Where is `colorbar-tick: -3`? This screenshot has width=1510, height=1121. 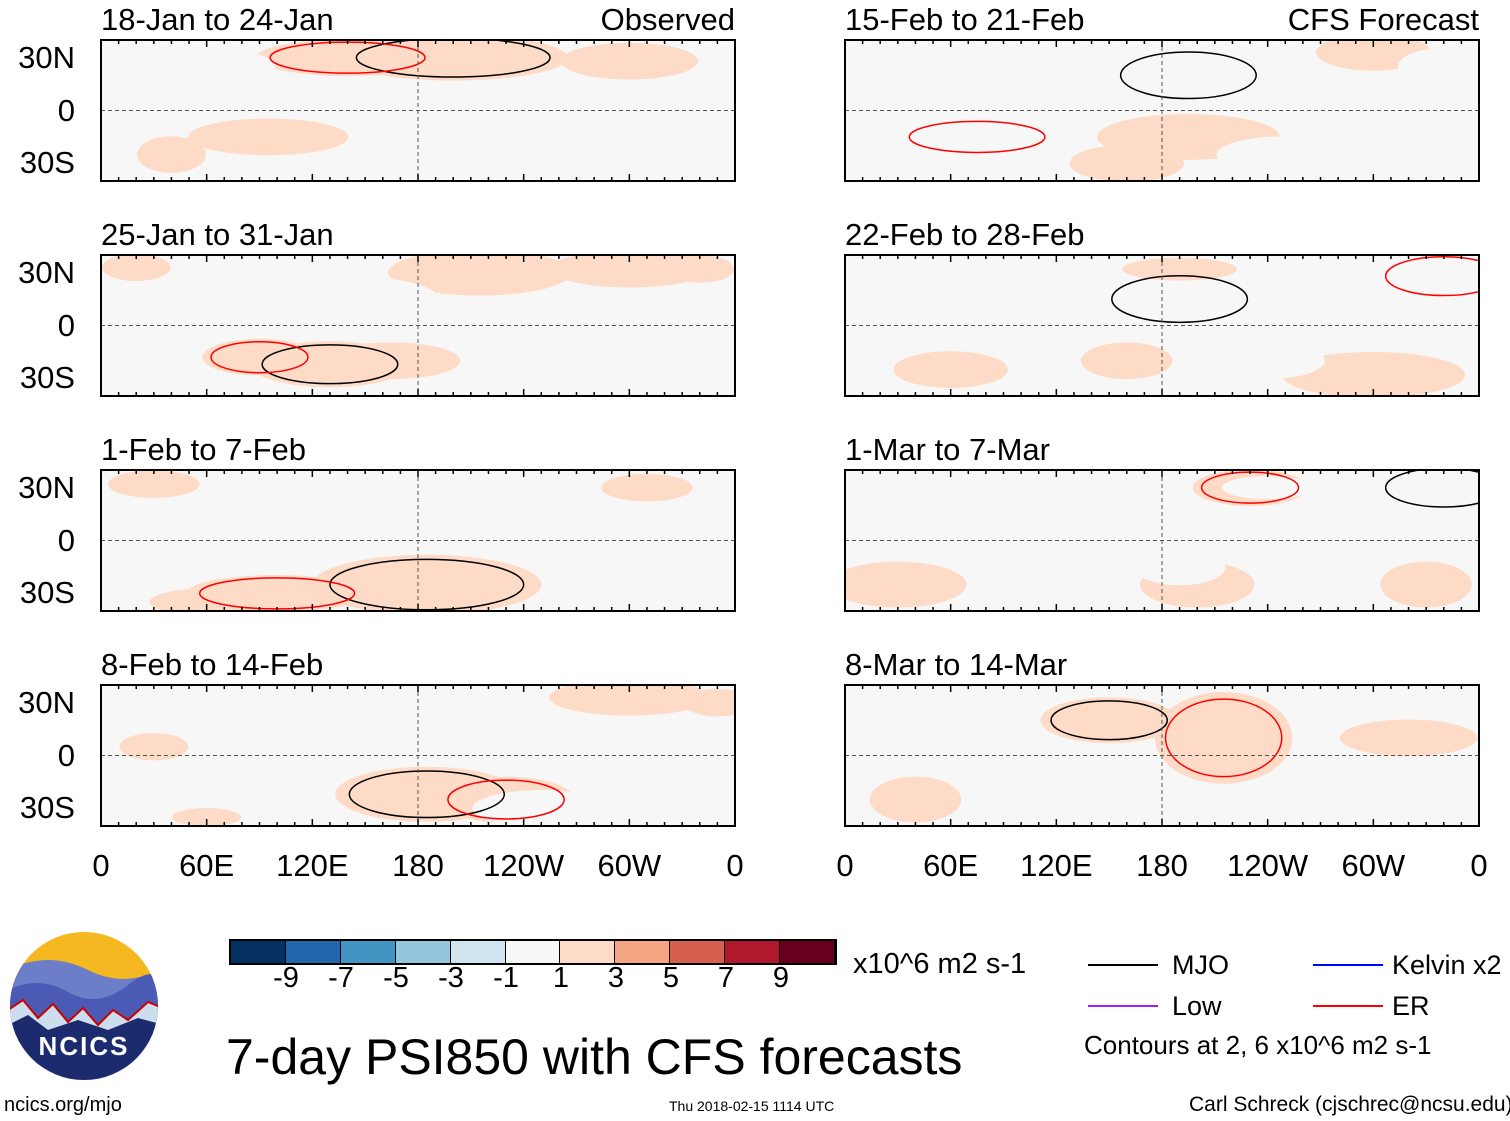 colorbar-tick: -3 is located at coordinates (451, 978).